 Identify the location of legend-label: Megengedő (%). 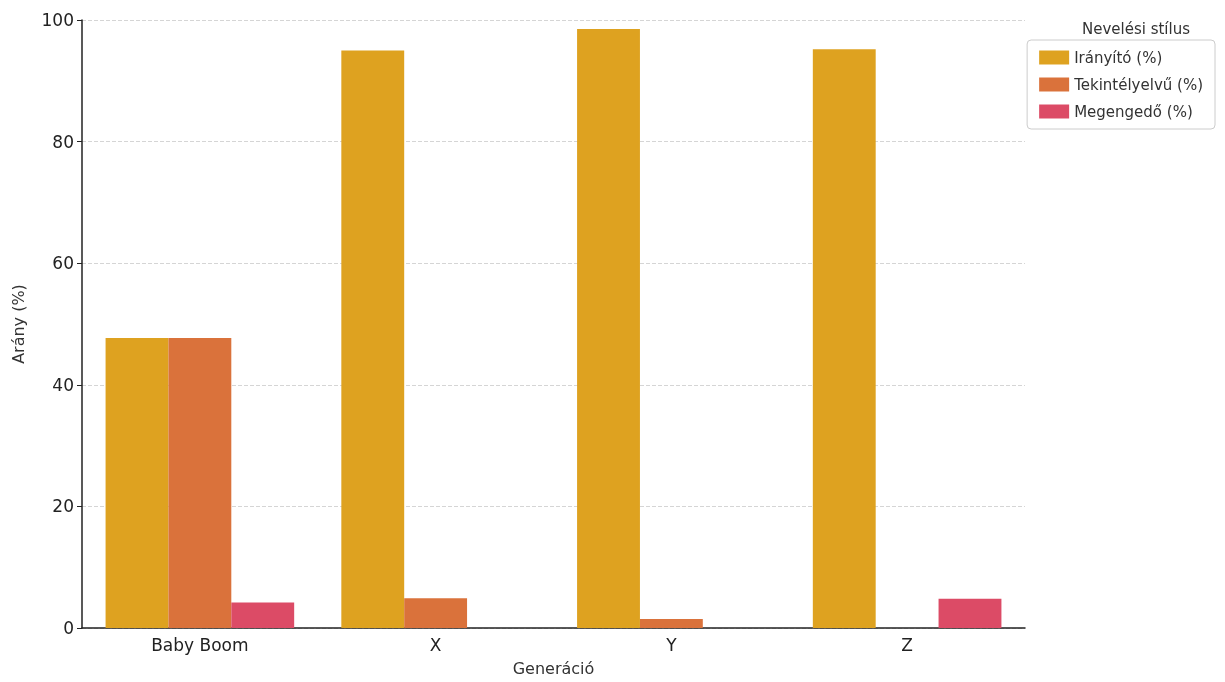
(1133, 111).